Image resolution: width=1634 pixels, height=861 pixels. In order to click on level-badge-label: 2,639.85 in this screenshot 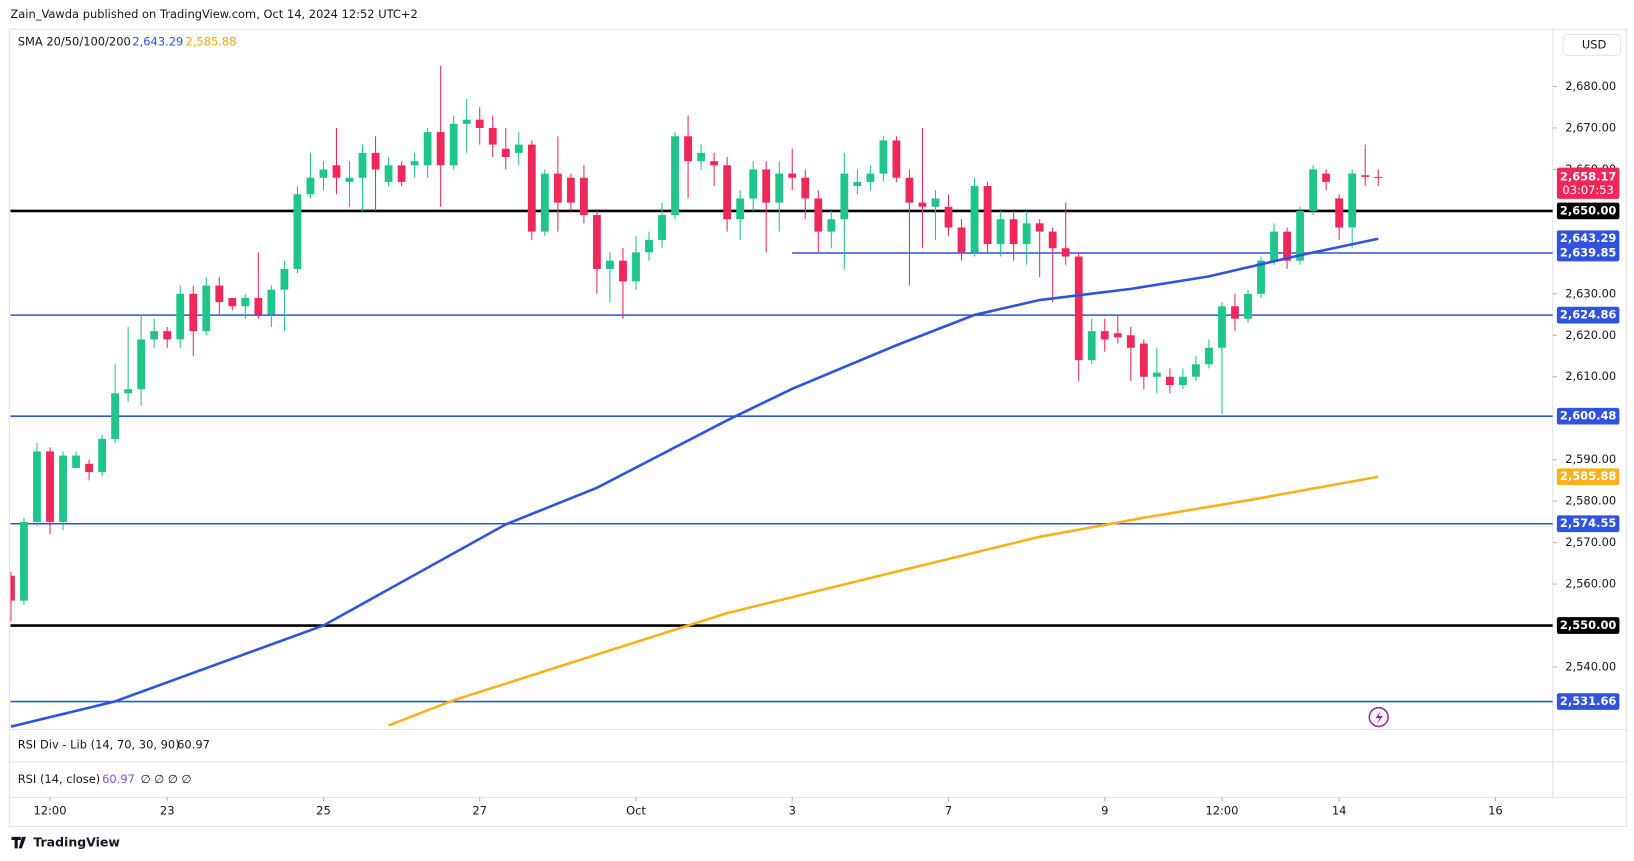, I will do `click(1588, 252)`.